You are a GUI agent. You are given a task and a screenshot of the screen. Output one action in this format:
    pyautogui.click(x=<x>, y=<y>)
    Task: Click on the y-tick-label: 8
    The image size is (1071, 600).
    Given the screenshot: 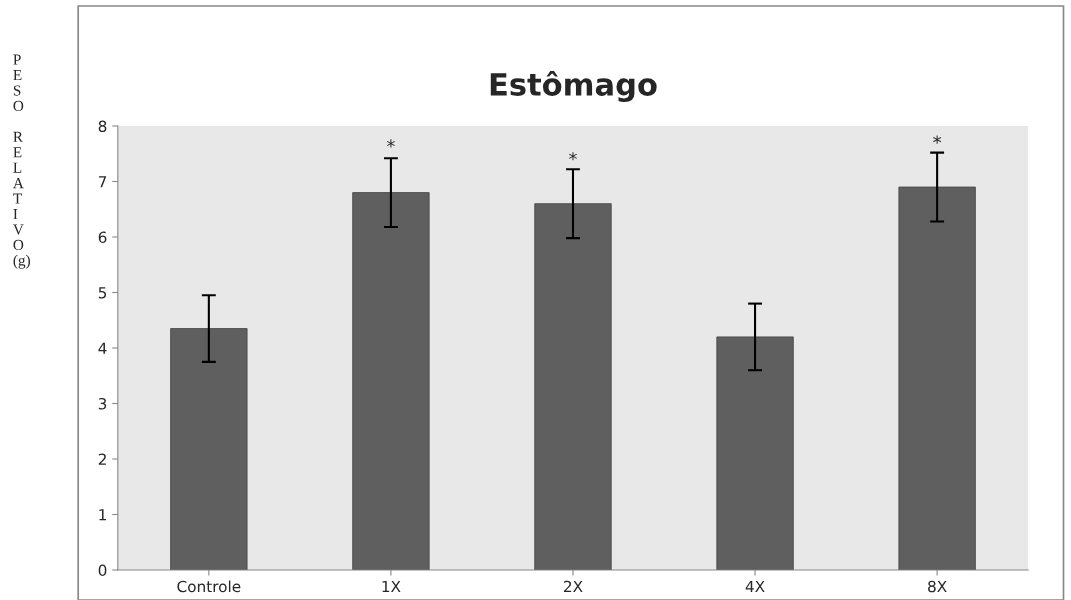 What is the action you would take?
    pyautogui.click(x=102, y=126)
    